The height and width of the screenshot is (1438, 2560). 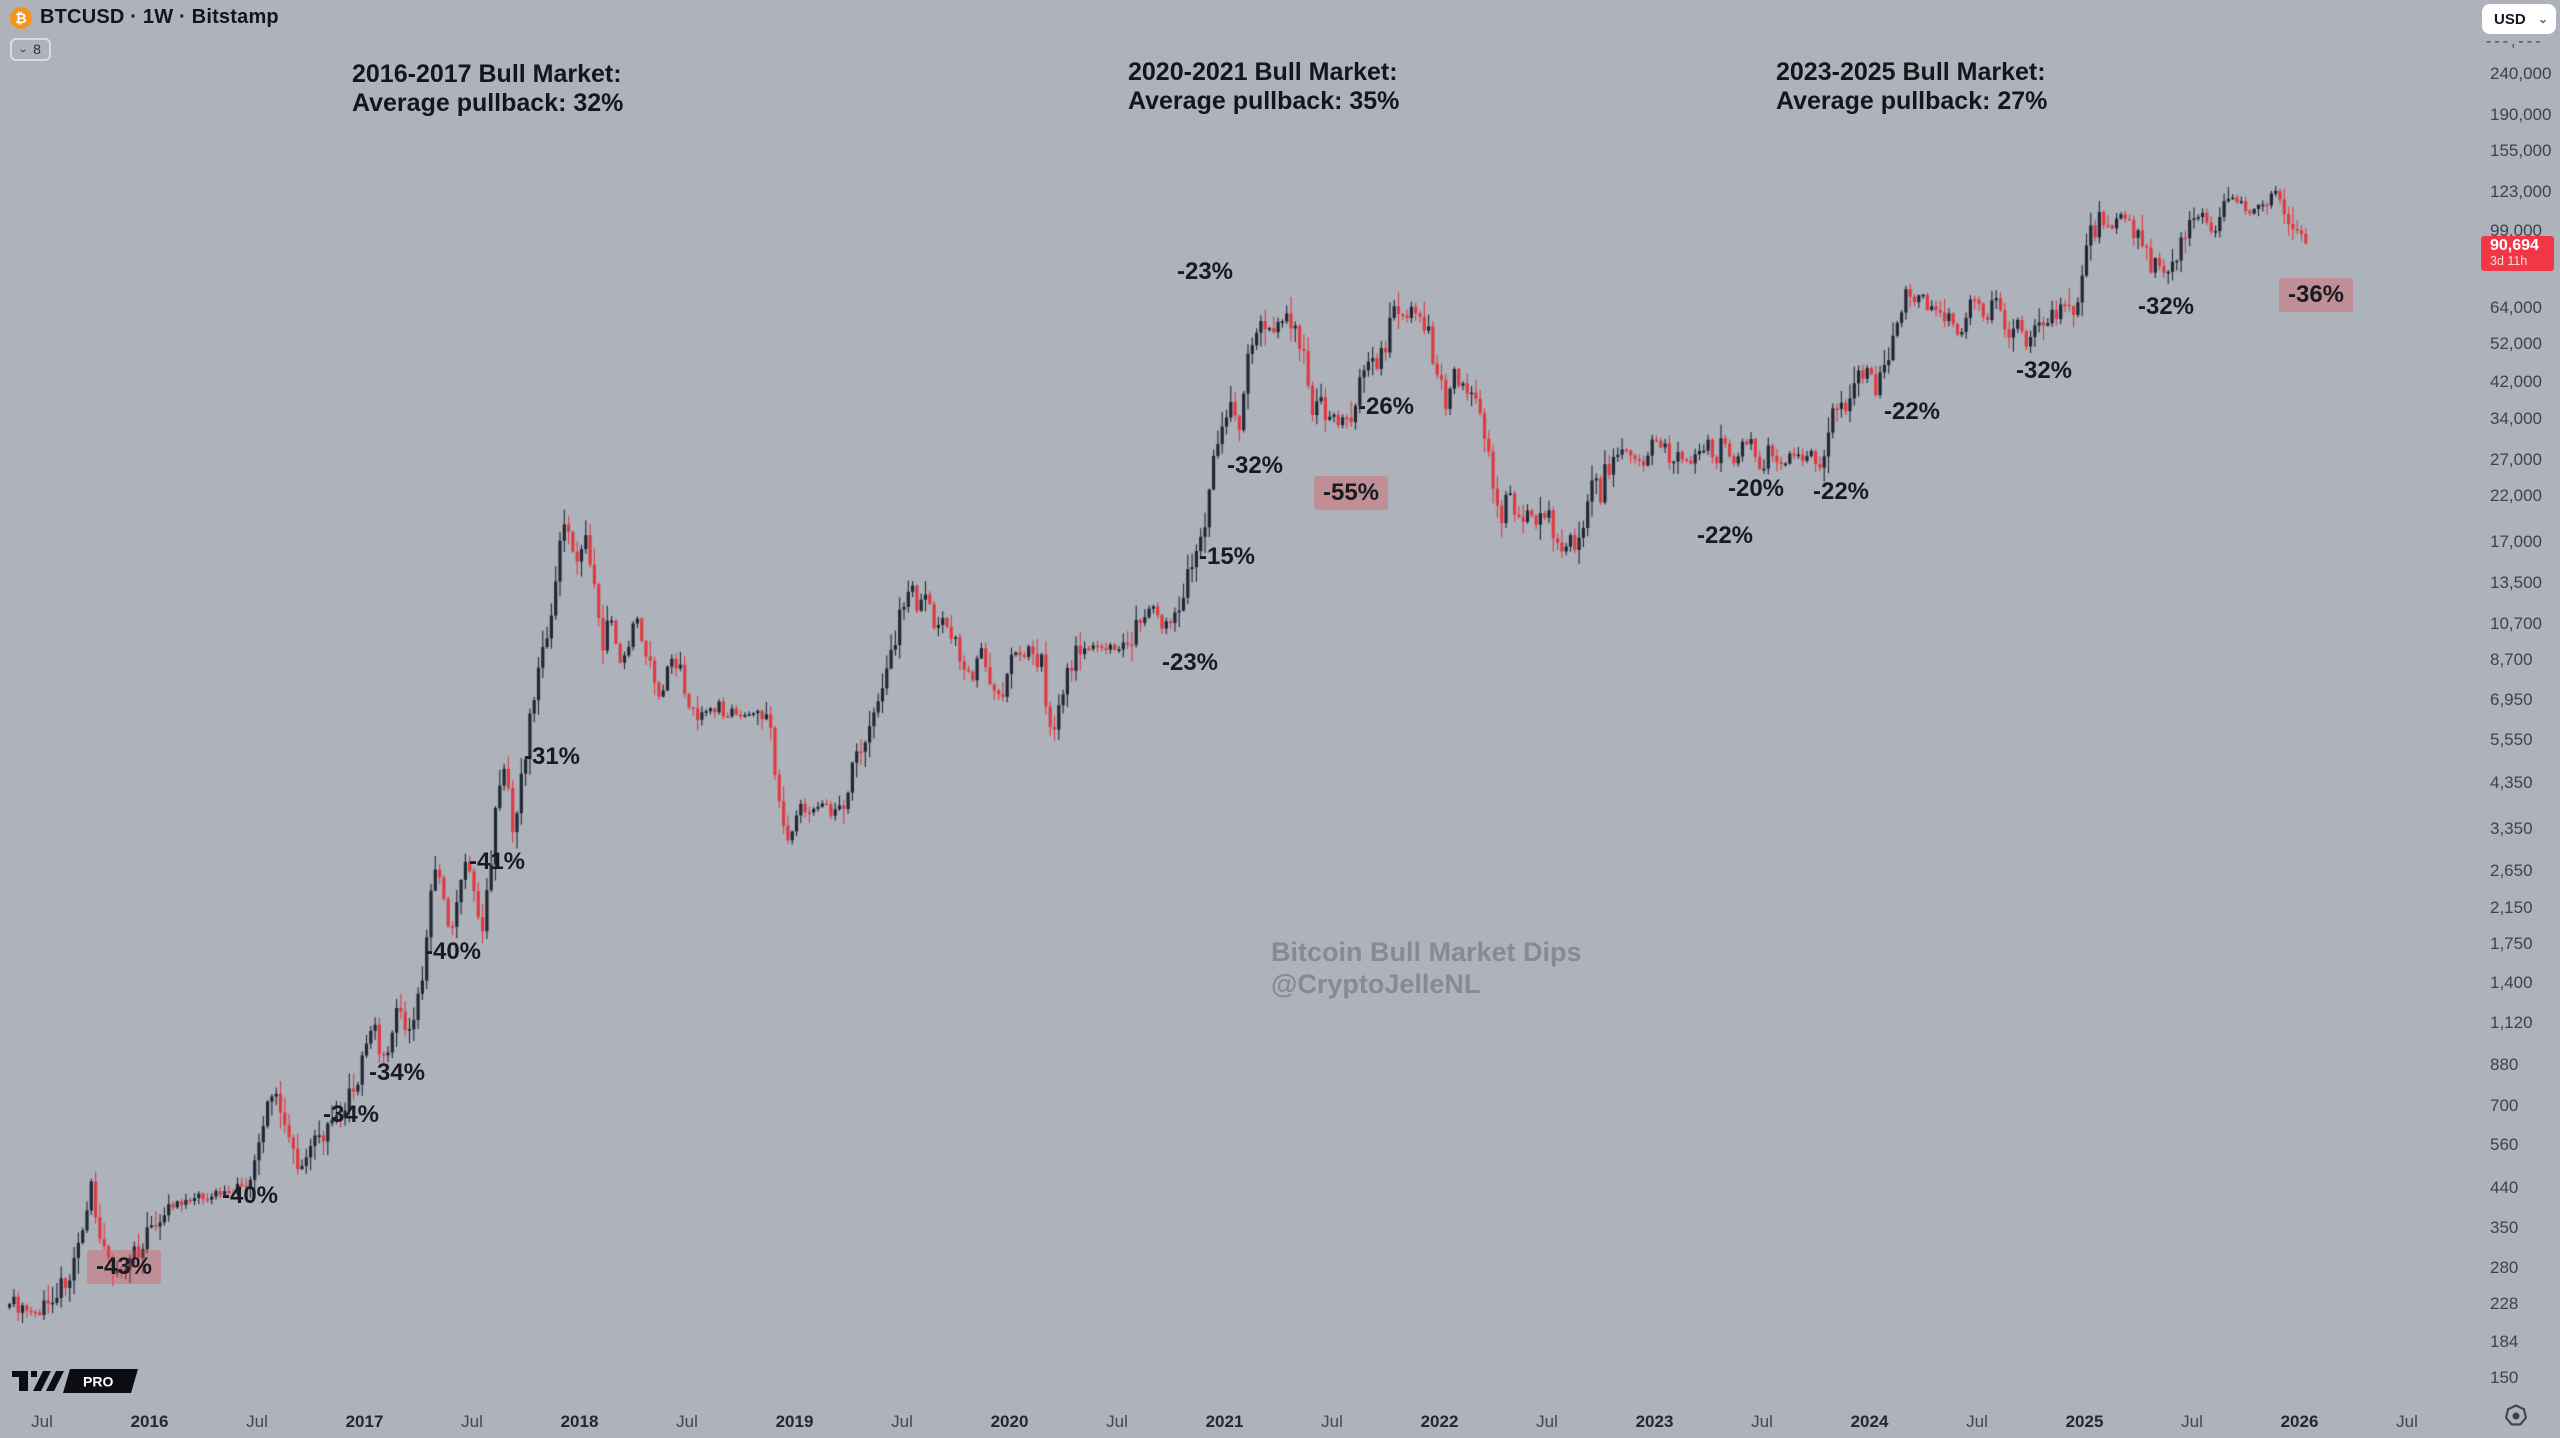 What do you see at coordinates (1439, 1421) in the screenshot?
I see `time-tick: 2022` at bounding box center [1439, 1421].